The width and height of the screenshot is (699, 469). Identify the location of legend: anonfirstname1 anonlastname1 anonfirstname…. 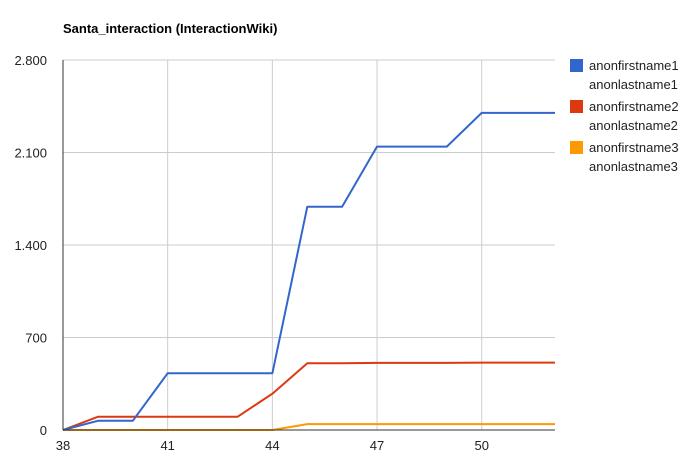
(624, 116).